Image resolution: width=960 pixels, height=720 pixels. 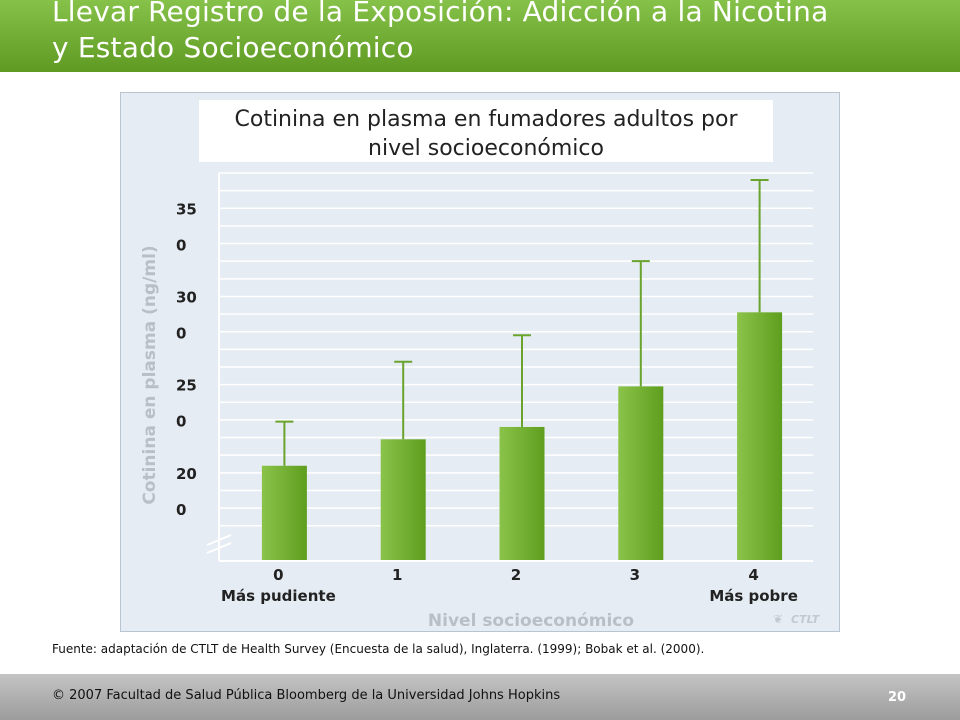 I want to click on y-tick-label: 30, so click(x=186, y=297).